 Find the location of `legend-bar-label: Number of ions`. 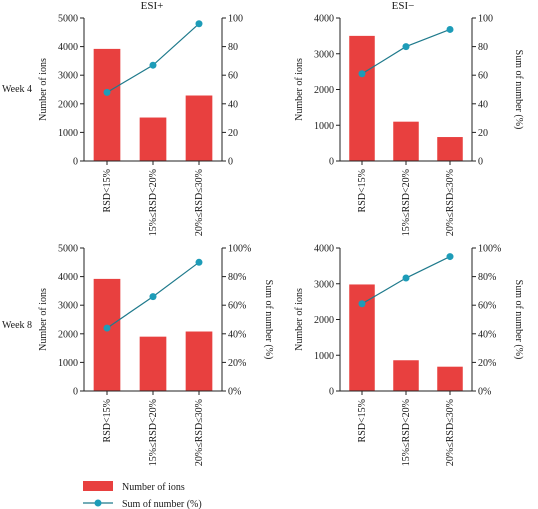

legend-bar-label: Number of ions is located at coordinates (153, 487).